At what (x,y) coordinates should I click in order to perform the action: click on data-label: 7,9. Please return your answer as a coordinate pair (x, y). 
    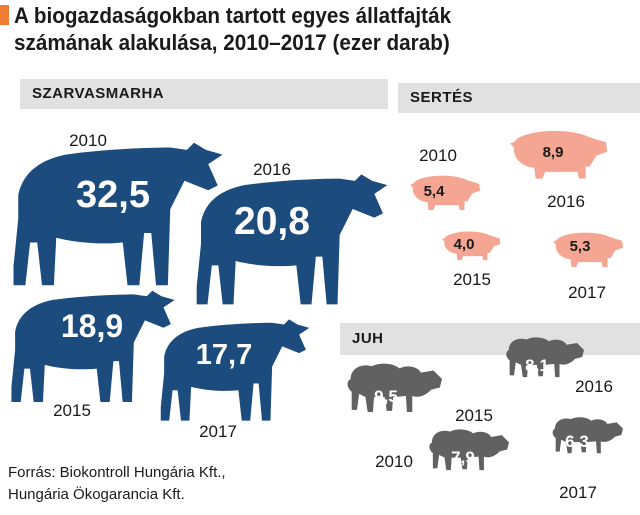
    Looking at the image, I should click on (463, 457).